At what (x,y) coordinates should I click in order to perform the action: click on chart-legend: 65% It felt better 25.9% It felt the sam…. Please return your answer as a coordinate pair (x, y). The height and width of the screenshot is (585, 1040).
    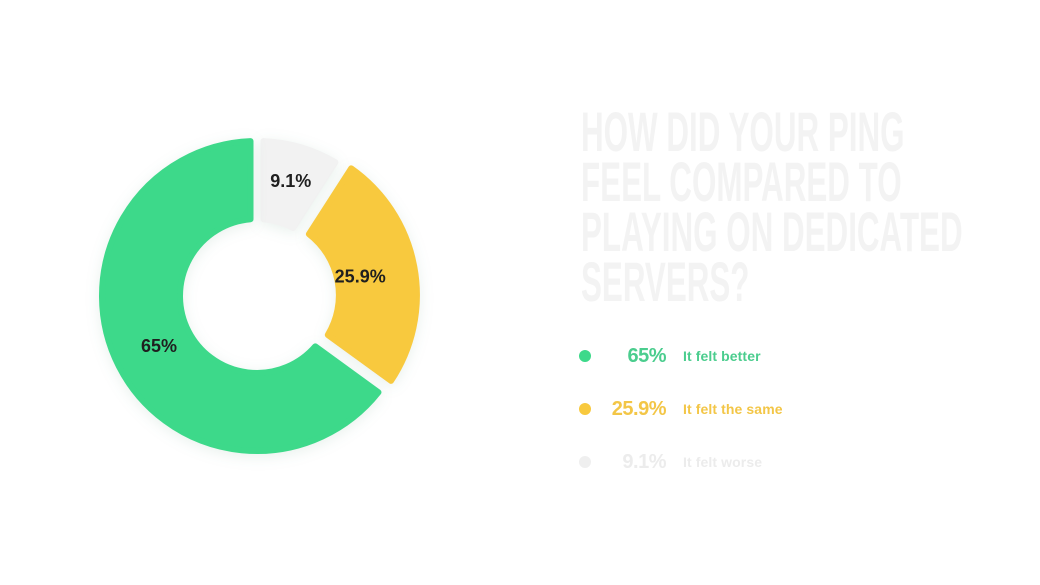
    Looking at the image, I should click on (681, 420).